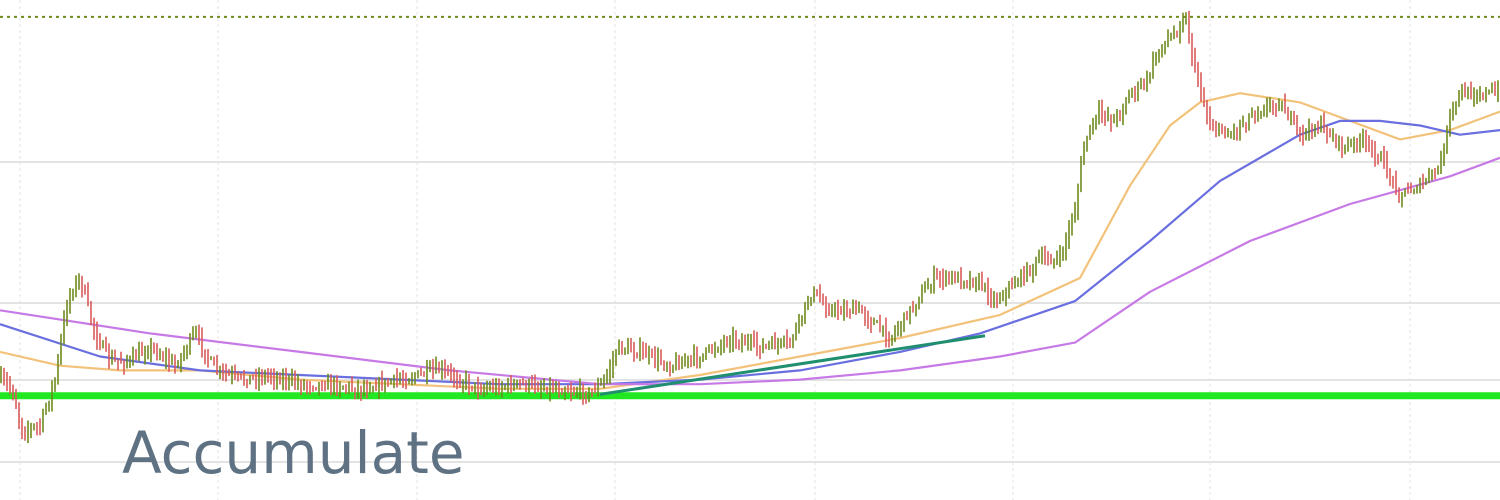 This screenshot has height=500, width=1500. I want to click on trendline, so click(792, 365).